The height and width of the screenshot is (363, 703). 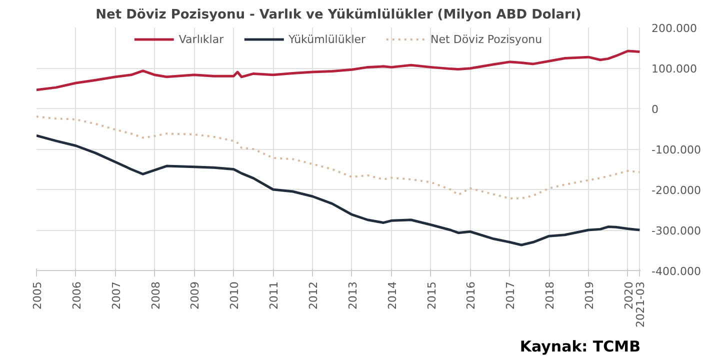 I want to click on x-tick-label: 2011, so click(x=274, y=295).